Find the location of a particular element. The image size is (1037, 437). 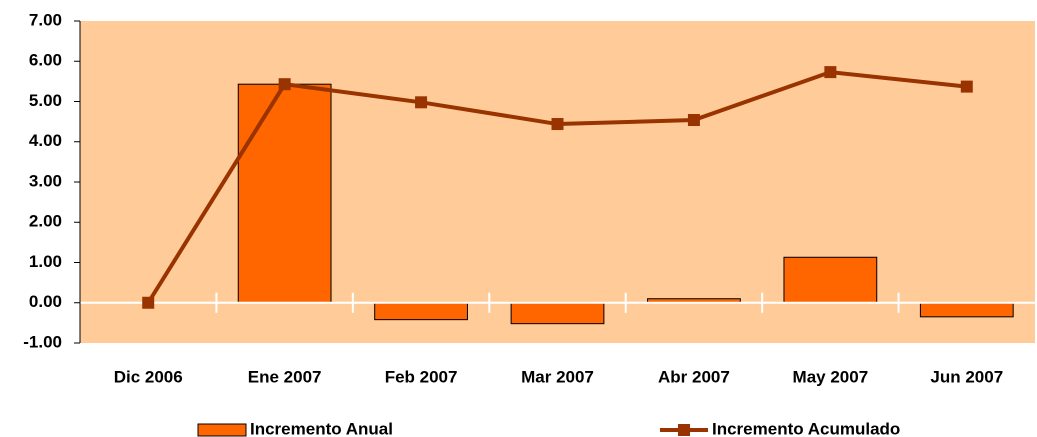

x-tick-label: Mar 2007 is located at coordinates (557, 376).